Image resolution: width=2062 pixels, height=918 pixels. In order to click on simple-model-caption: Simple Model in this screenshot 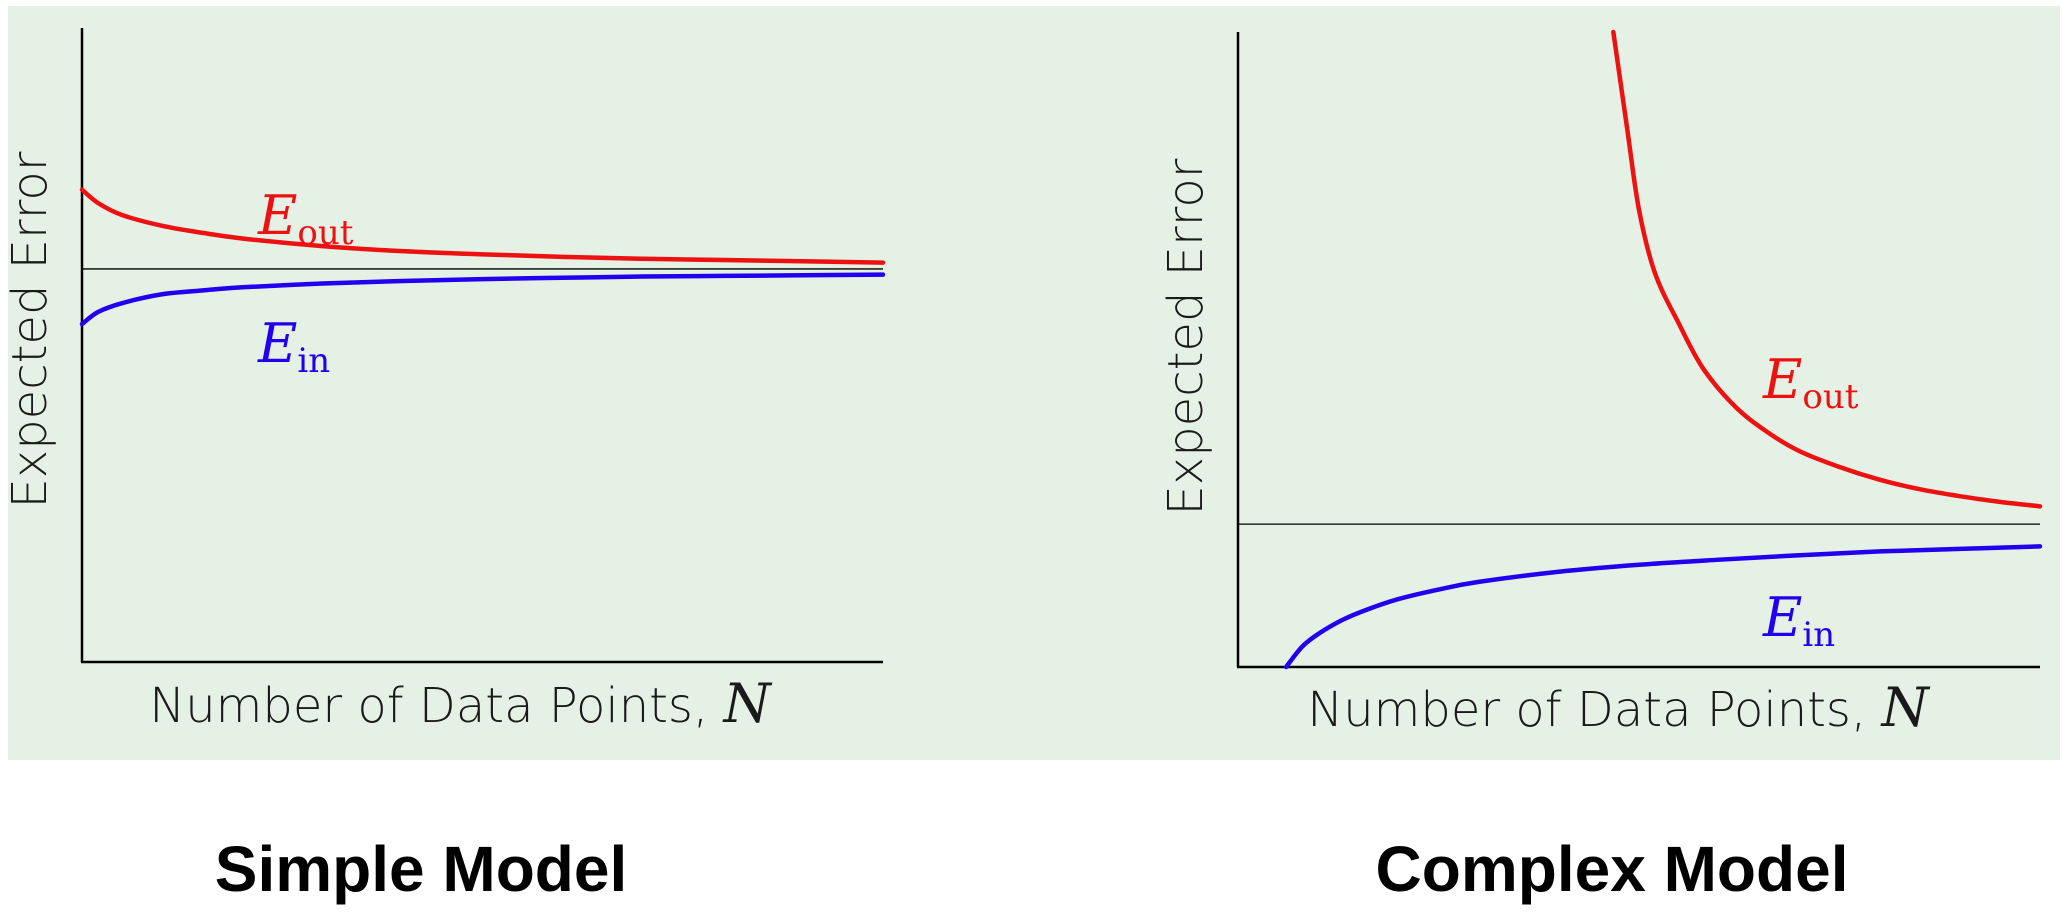, I will do `click(421, 869)`.